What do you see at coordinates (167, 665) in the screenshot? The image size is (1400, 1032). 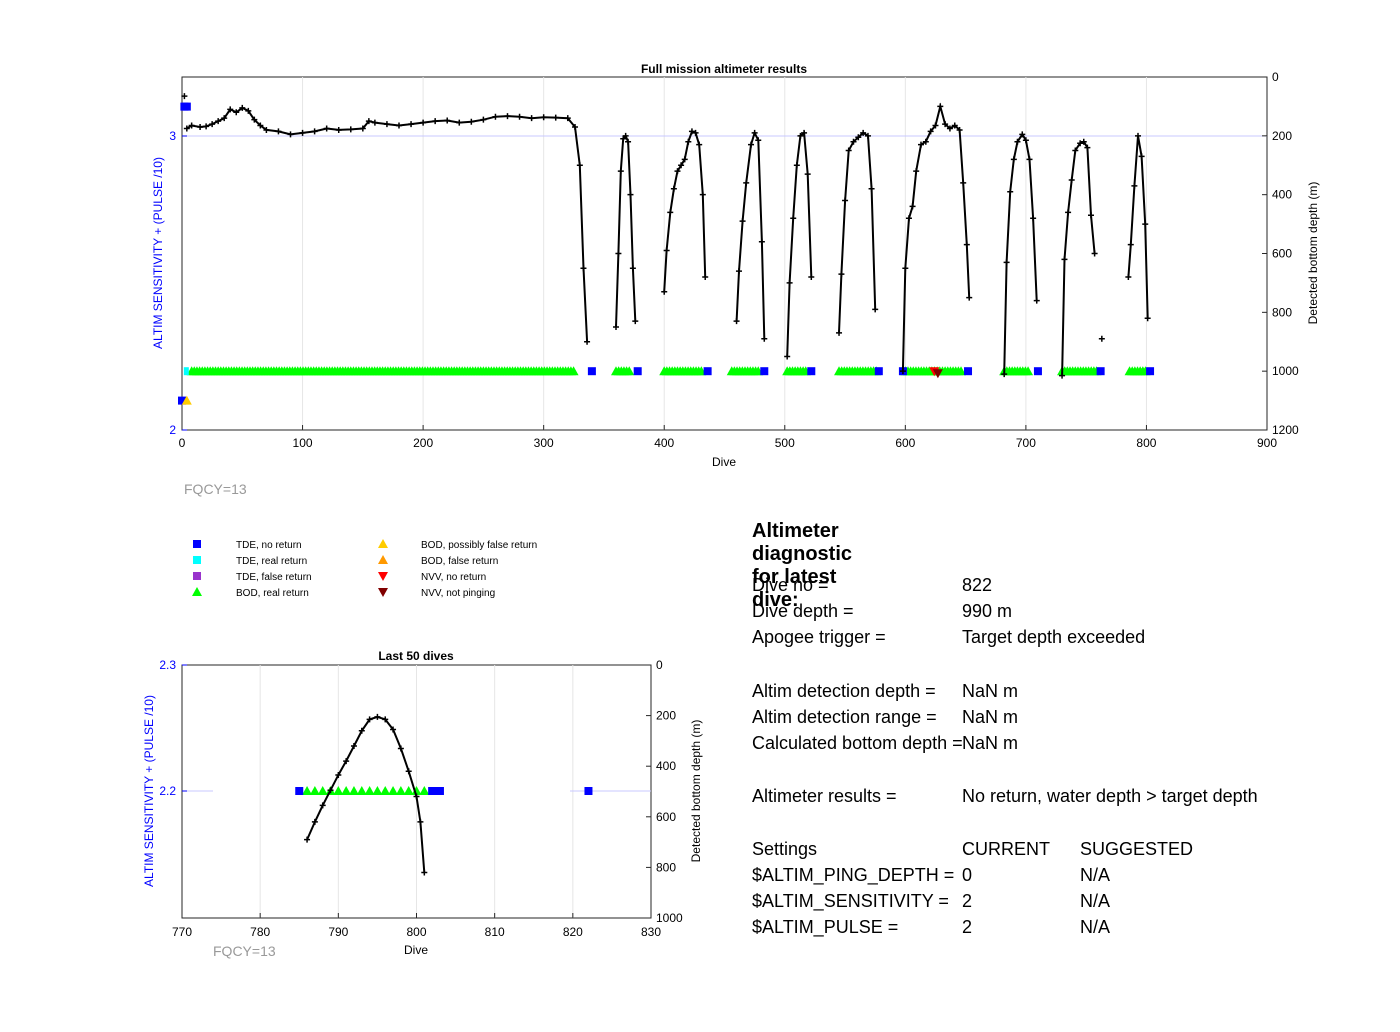 I see `last-y-left-tick-label: 2.3` at bounding box center [167, 665].